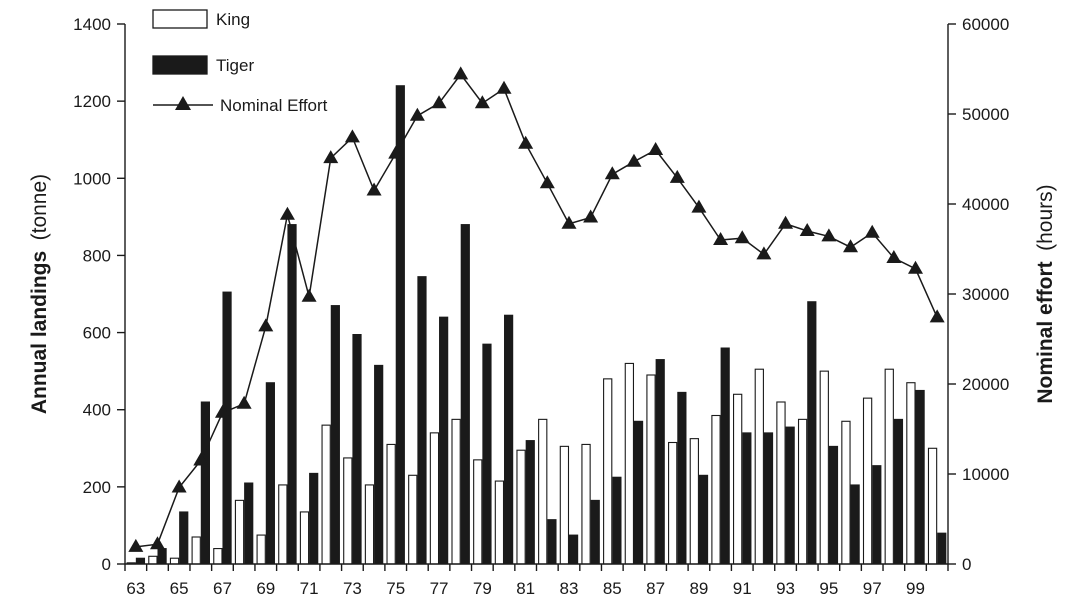 The image size is (1080, 604). What do you see at coordinates (1045, 217) in the screenshot?
I see `right-y-axis-title-unit: (hours)` at bounding box center [1045, 217].